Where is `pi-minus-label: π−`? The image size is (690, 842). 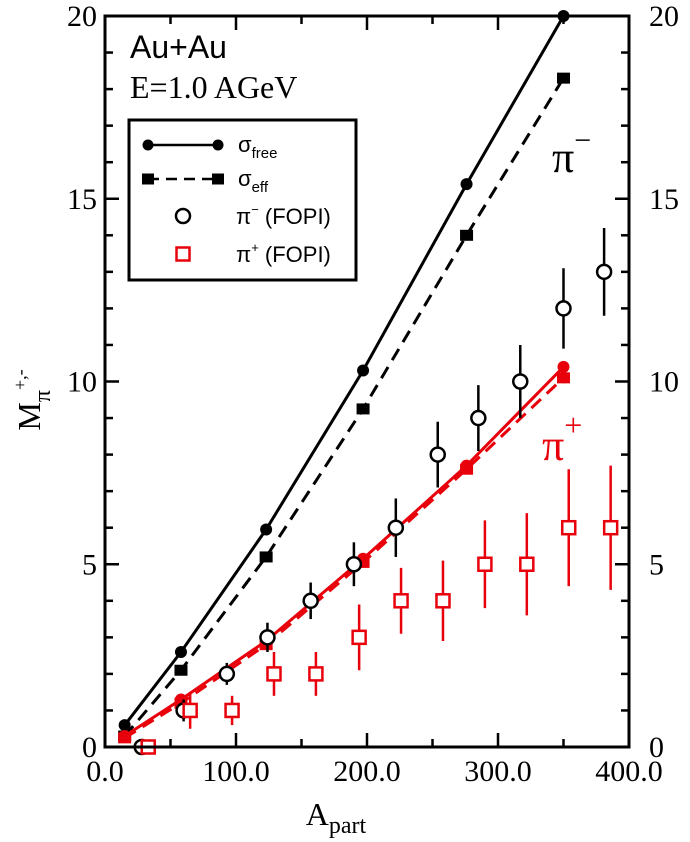
pi-minus-label: π− is located at coordinates (571, 153).